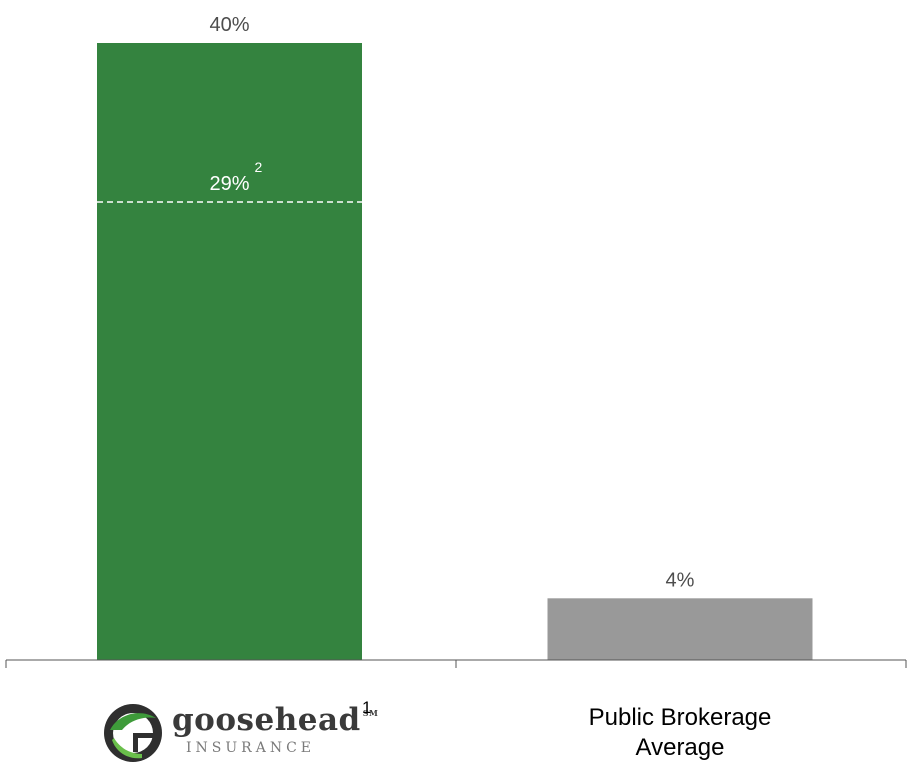  Describe the element at coordinates (680, 580) in the screenshot. I see `value-label-public-brokerage: 4%` at that location.